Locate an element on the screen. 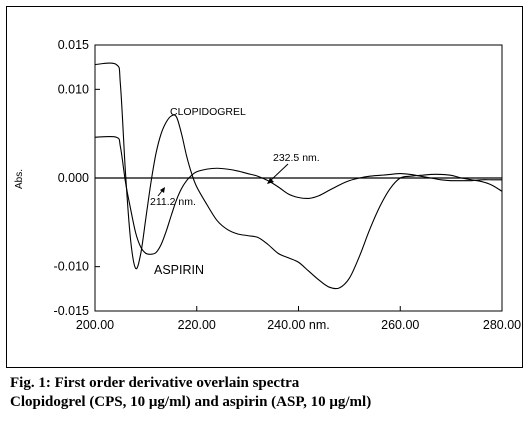  clopidogrel-label: CLOPIDOGREL is located at coordinates (208, 112).